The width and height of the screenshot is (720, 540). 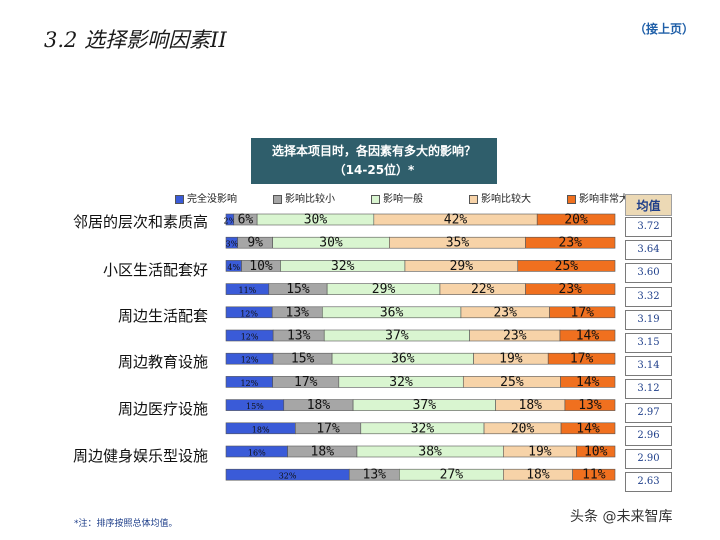 What do you see at coordinates (331, 243) in the screenshot?
I see `bar-label-r2-s3: 30%` at bounding box center [331, 243].